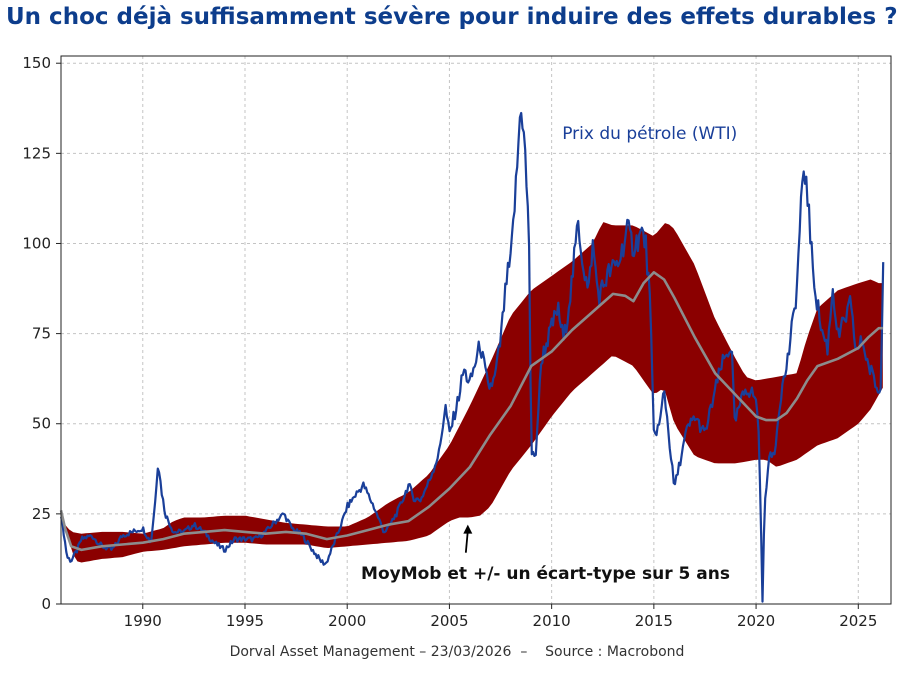 This screenshot has height=673, width=914. Describe the element at coordinates (756, 621) in the screenshot. I see `x-tick-label: 2020` at that location.